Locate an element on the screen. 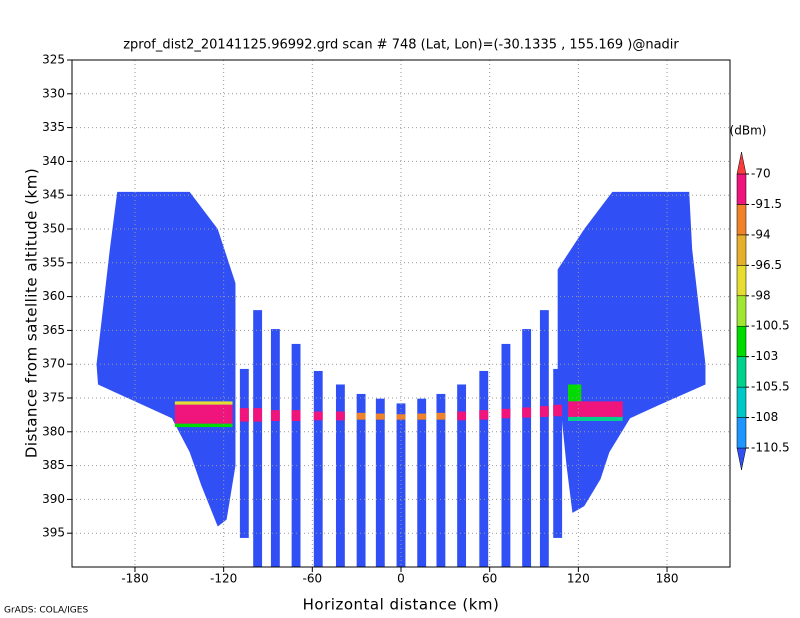  colorbar-tick-label: -103 is located at coordinates (764, 356).